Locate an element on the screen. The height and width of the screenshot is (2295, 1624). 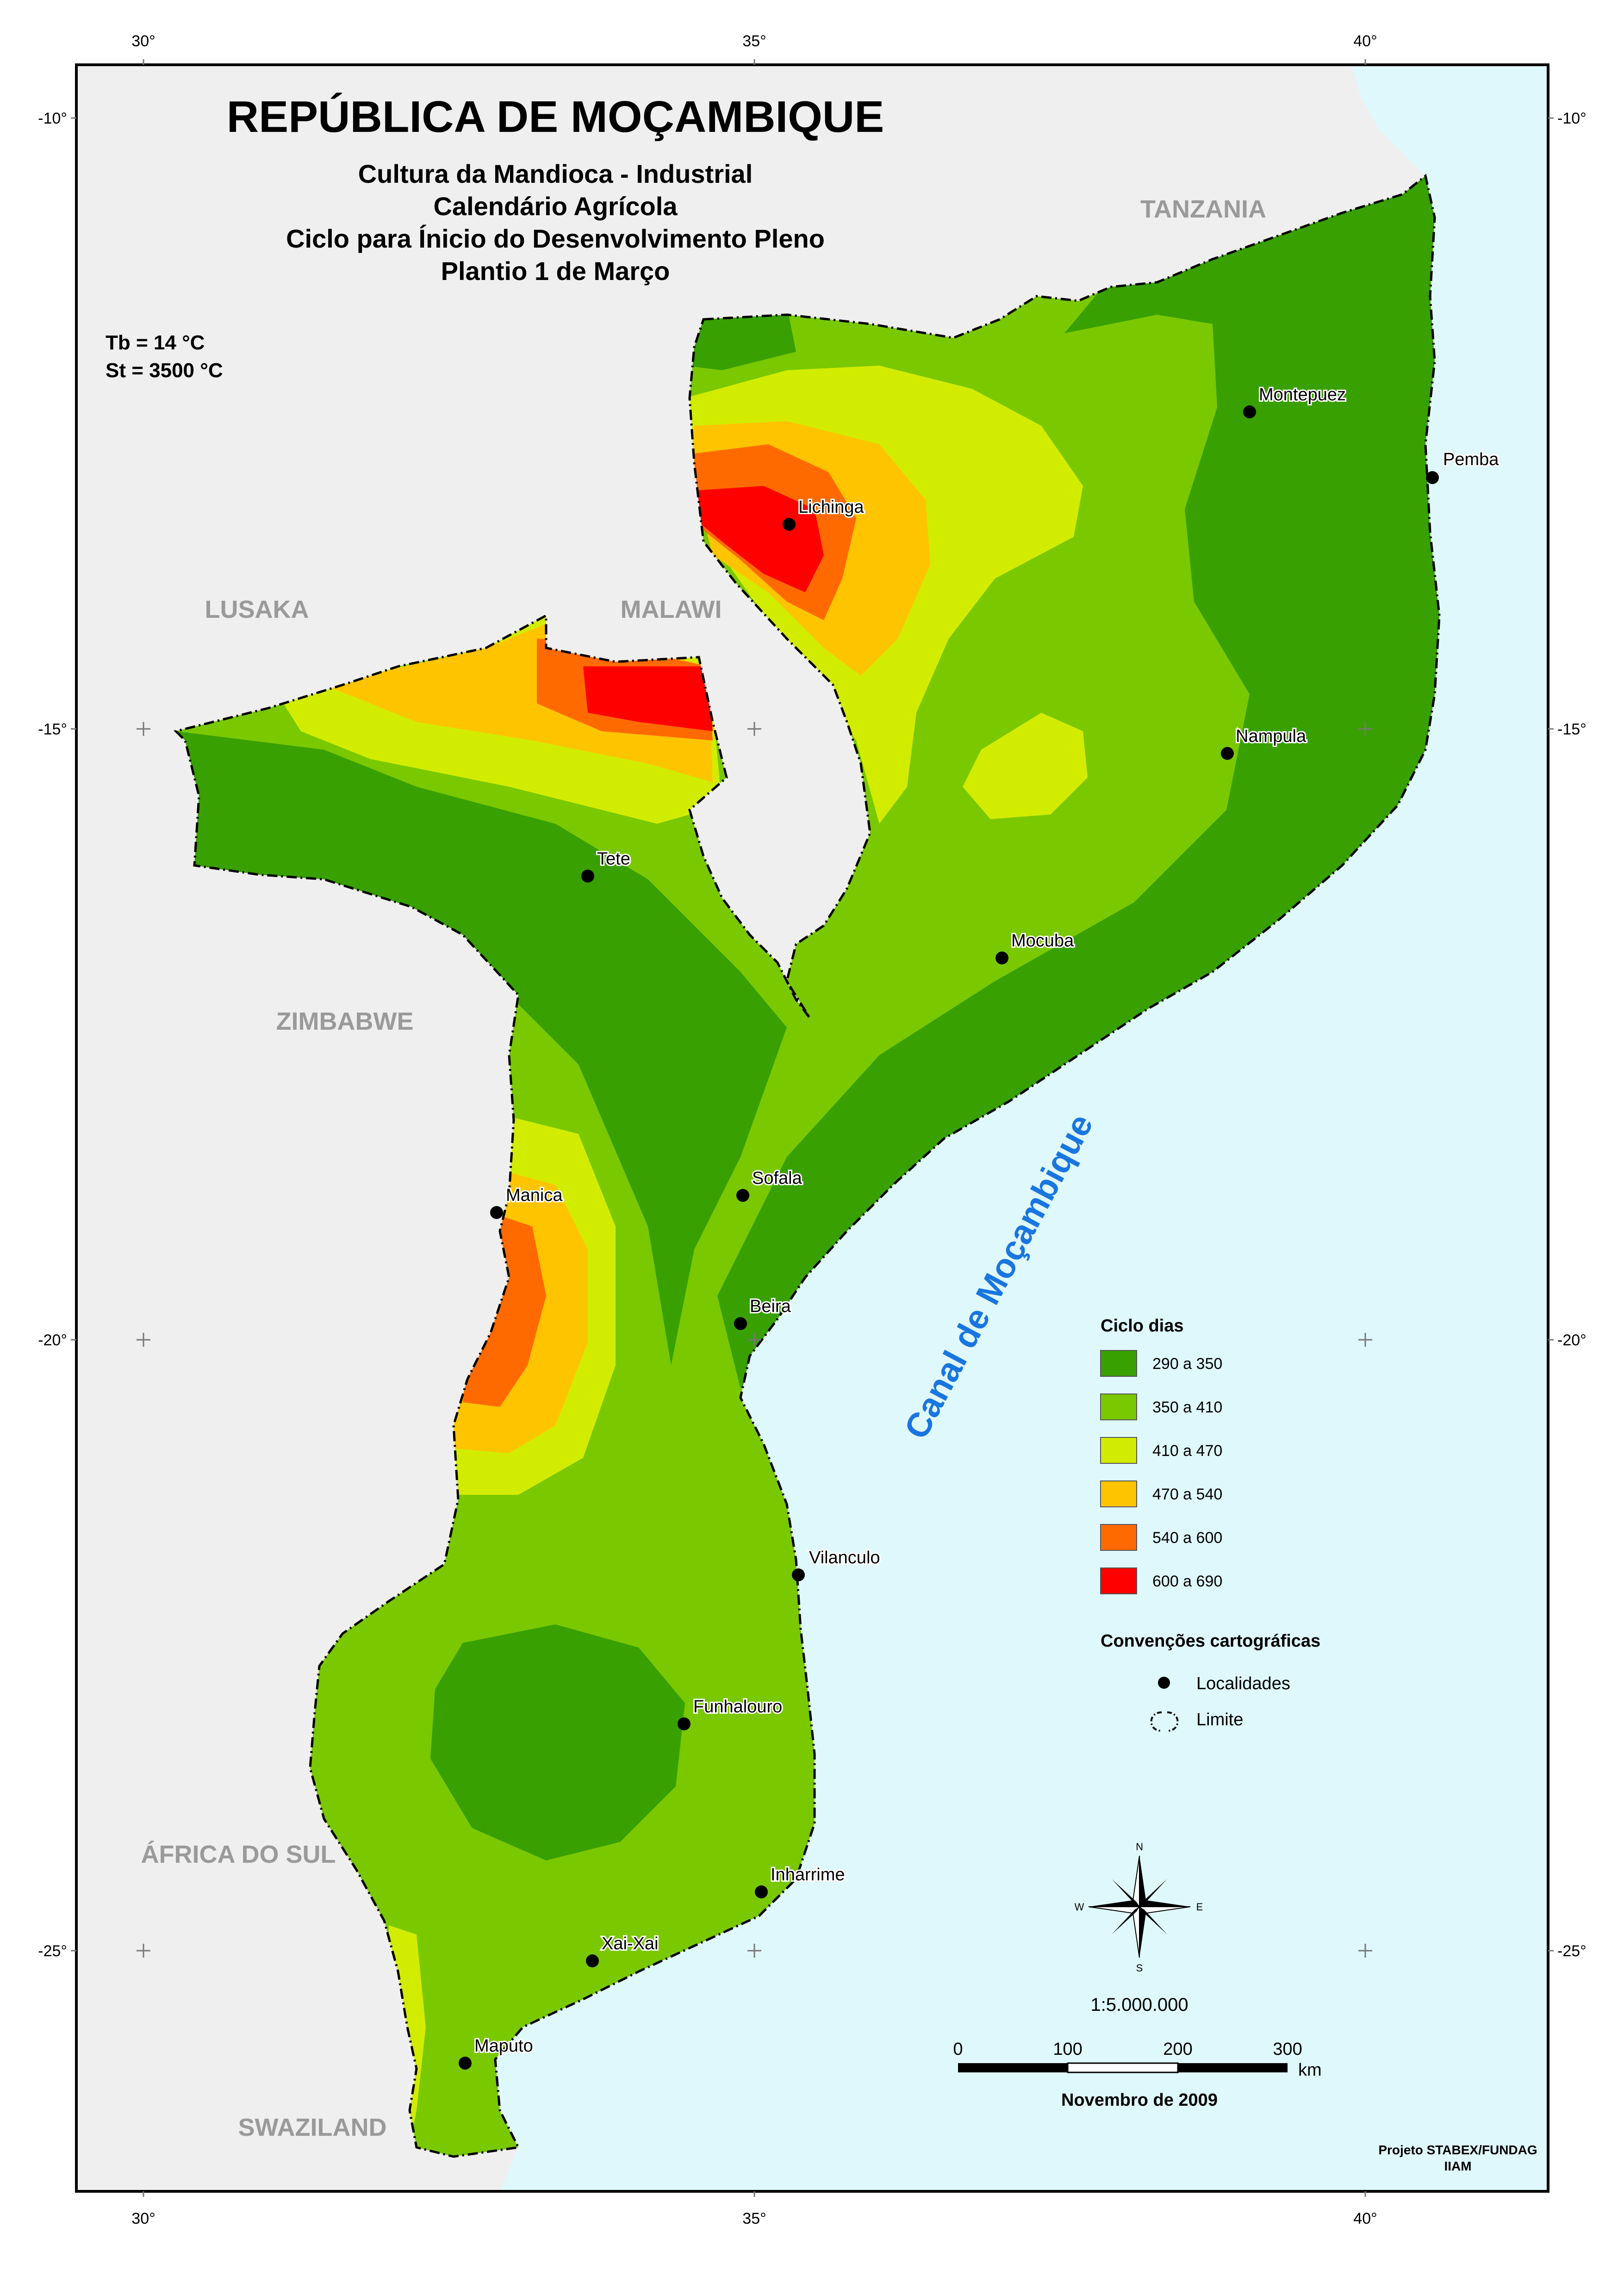
svg-text: N is located at coordinates (1139, 1847).